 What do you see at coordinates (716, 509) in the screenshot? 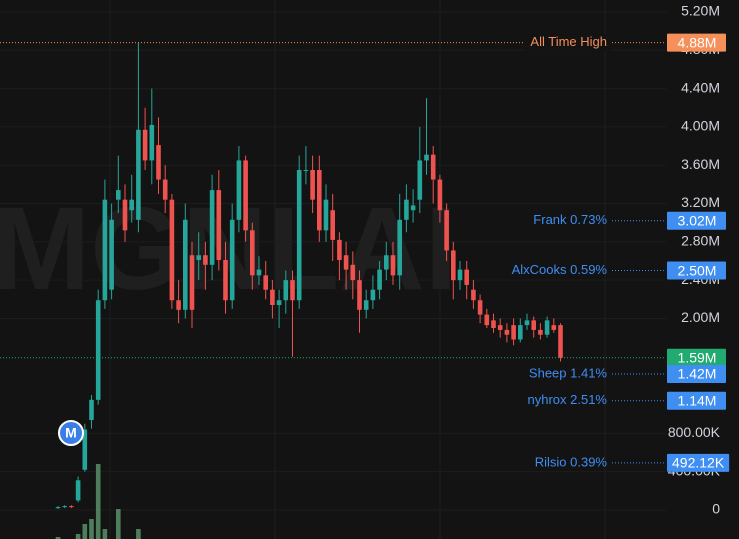
I see `y-tick-label: 0` at bounding box center [716, 509].